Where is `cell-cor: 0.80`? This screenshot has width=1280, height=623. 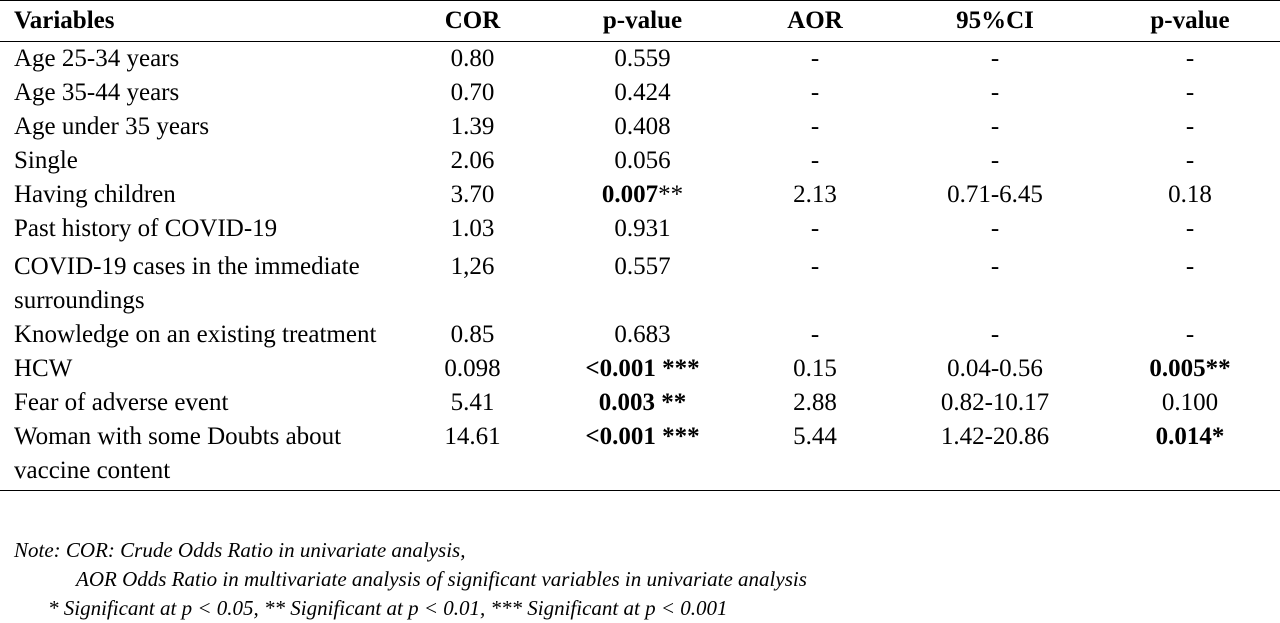 cell-cor: 0.80 is located at coordinates (472, 58).